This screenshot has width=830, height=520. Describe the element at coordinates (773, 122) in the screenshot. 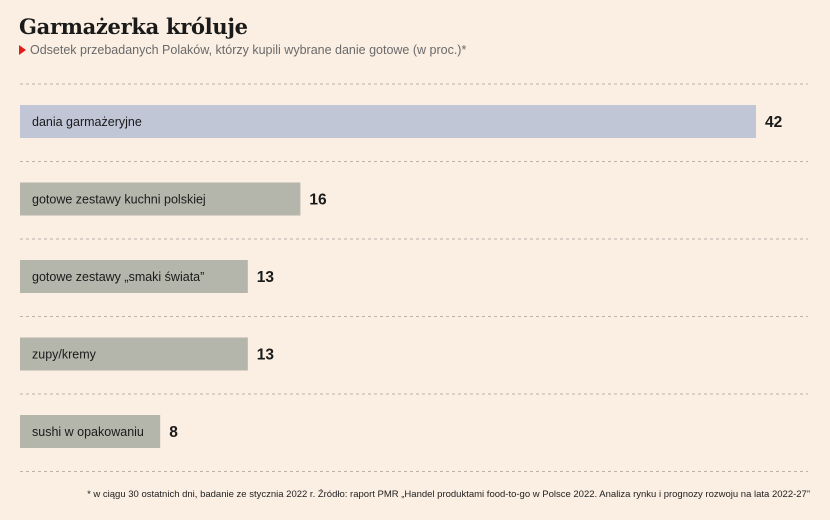

I see `bar-value-label: 42` at that location.